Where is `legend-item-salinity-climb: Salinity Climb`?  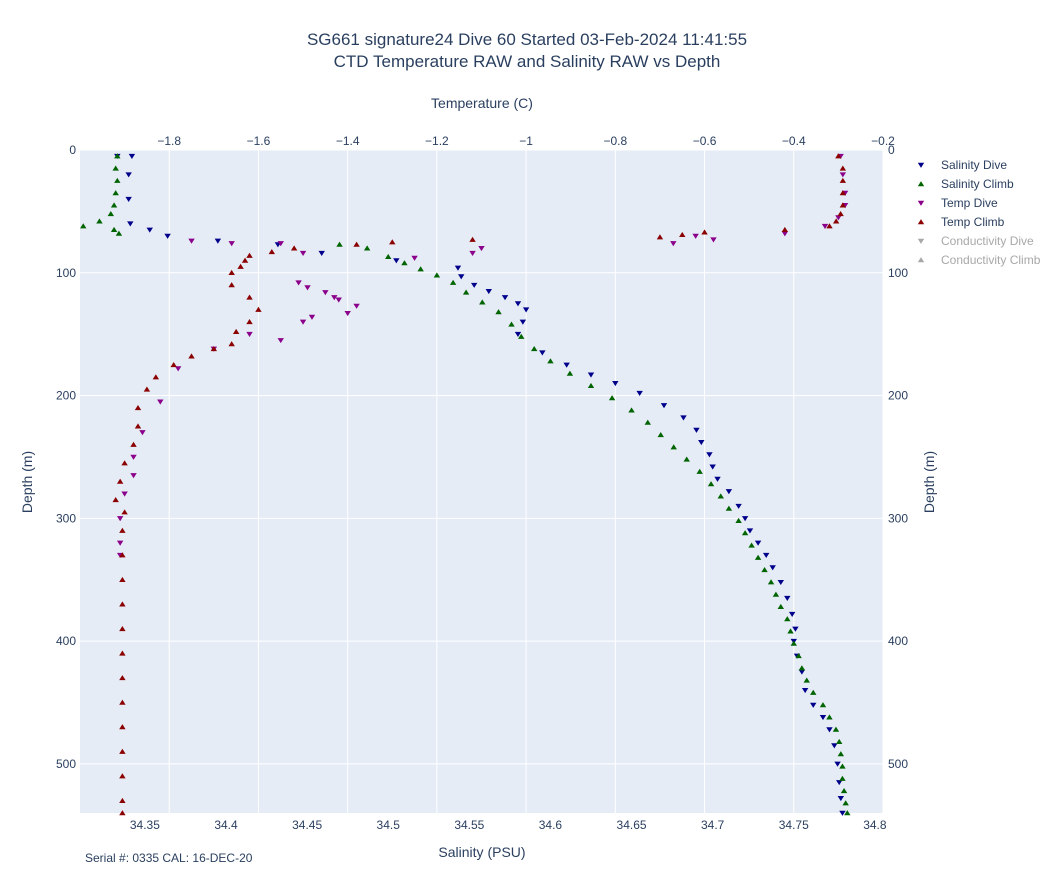 legend-item-salinity-climb: Salinity Climb is located at coordinates (965, 184).